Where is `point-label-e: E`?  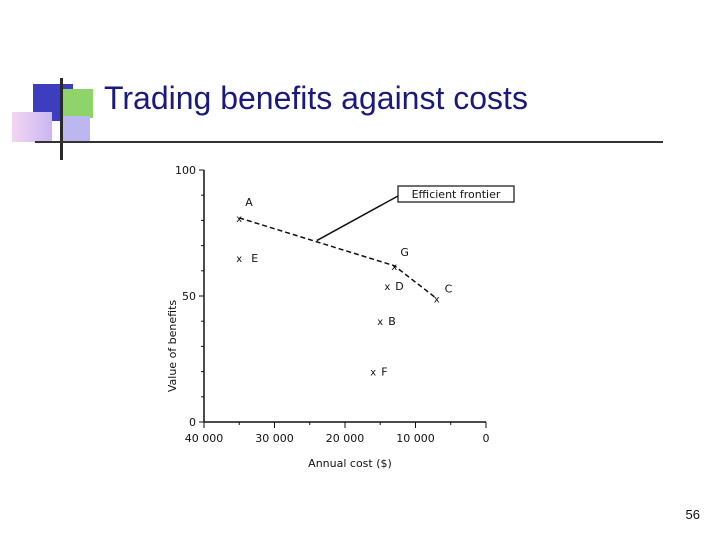
point-label-e: E is located at coordinates (254, 258).